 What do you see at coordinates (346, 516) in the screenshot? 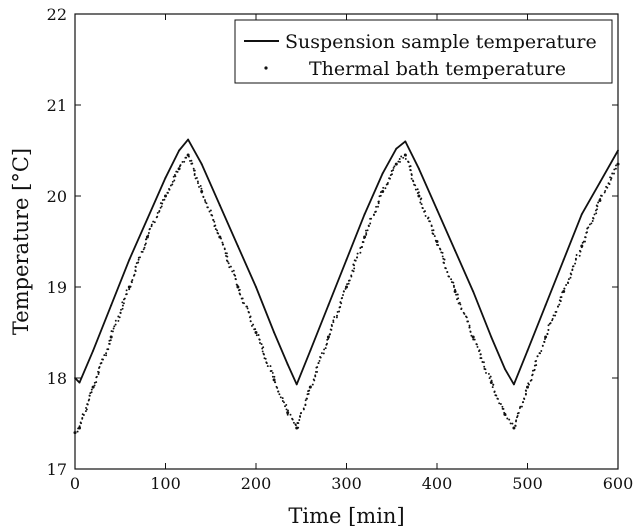
I see `x-axis-title: Time [min]` at bounding box center [346, 516].